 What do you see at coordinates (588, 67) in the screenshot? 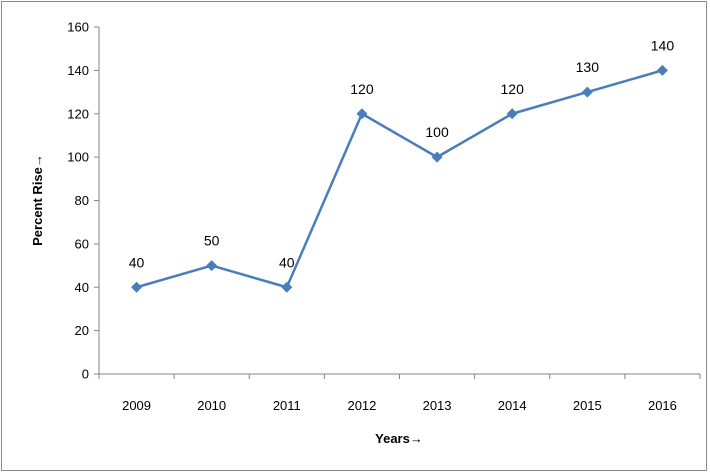
I see `data-label: 130` at bounding box center [588, 67].